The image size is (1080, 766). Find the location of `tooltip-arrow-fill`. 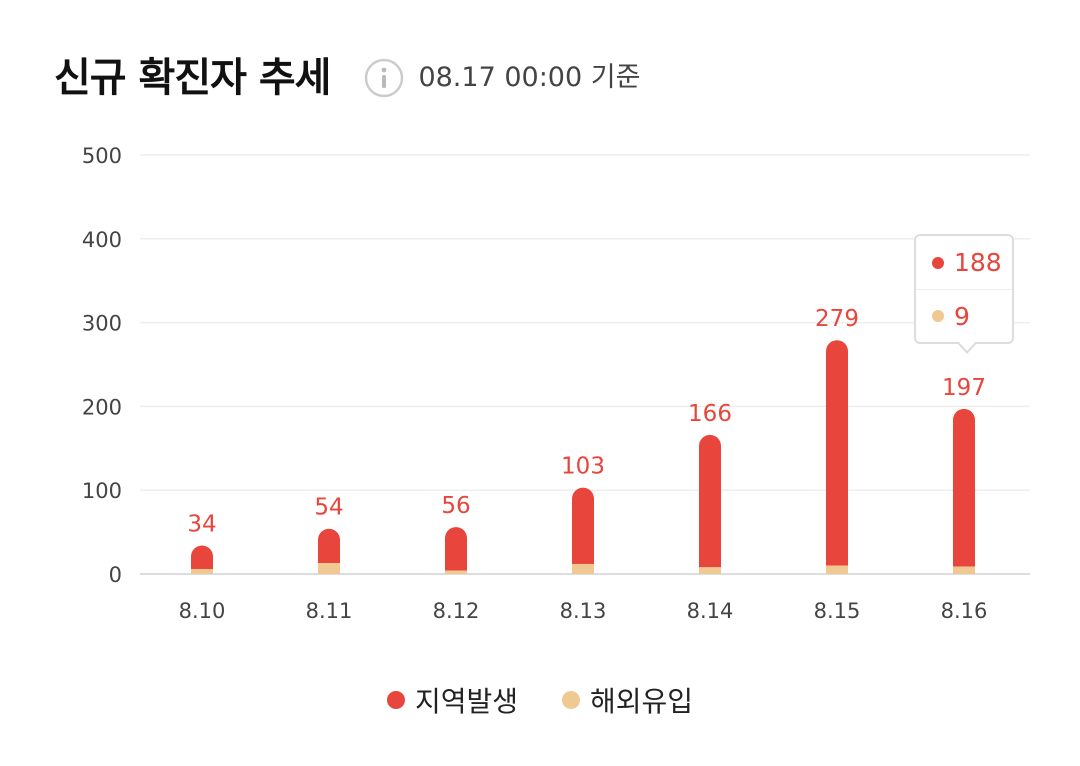

tooltip-arrow-fill is located at coordinates (967, 346).